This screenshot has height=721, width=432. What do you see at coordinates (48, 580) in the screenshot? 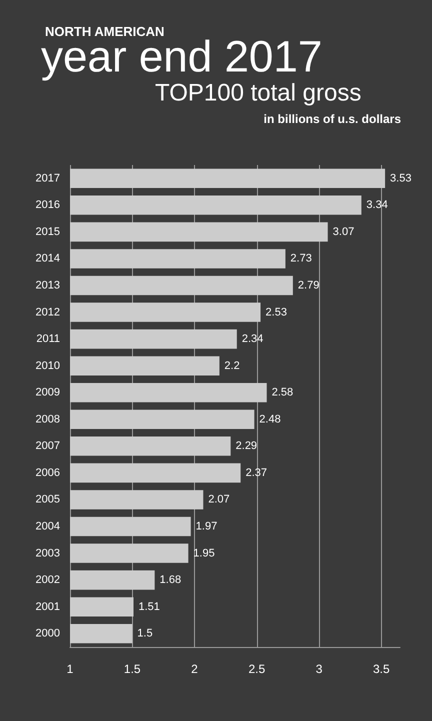
I see `y-tick-label: 2002` at bounding box center [48, 580].